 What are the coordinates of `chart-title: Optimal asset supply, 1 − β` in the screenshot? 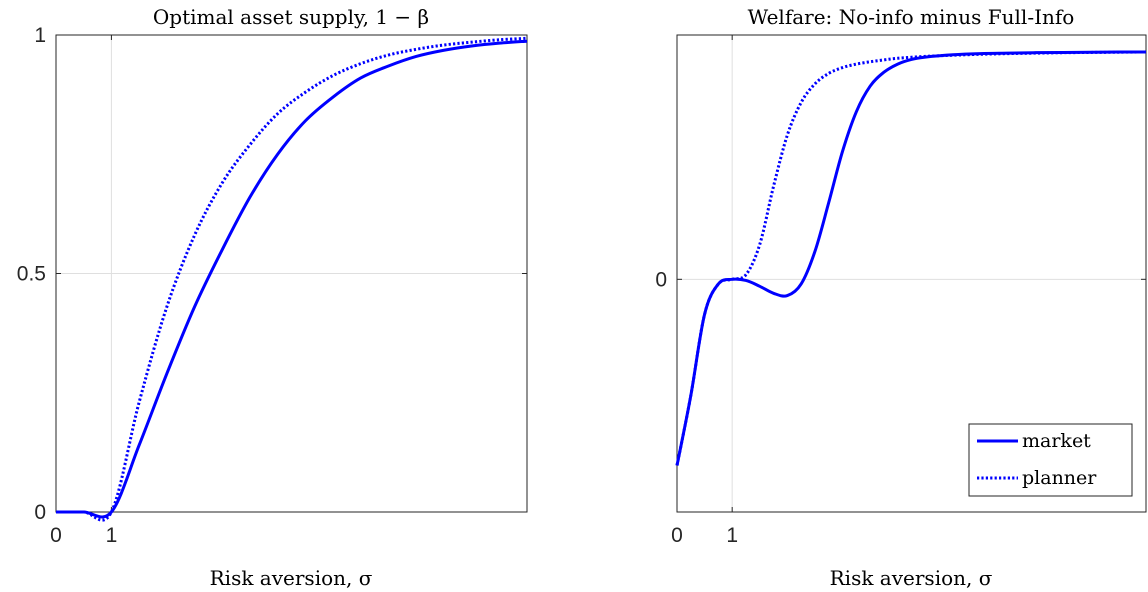 It's located at (291, 17).